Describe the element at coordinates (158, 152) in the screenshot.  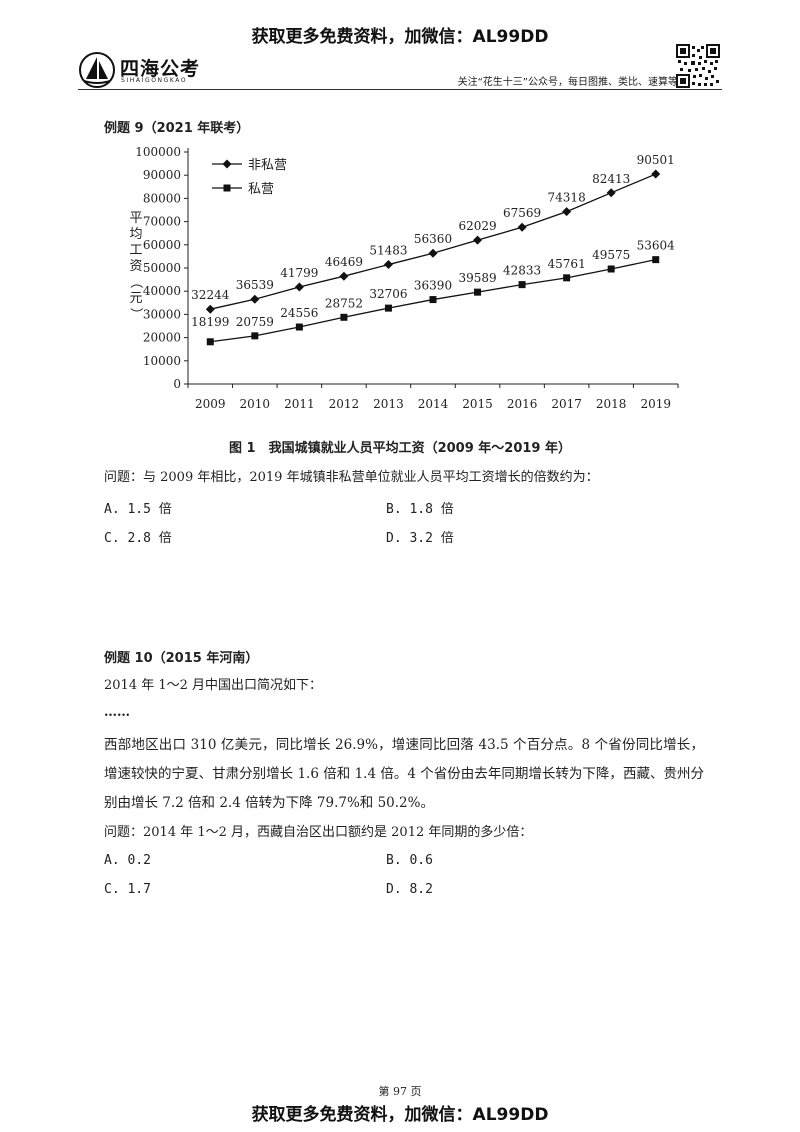
I see `y-tick-label: 100000` at that location.